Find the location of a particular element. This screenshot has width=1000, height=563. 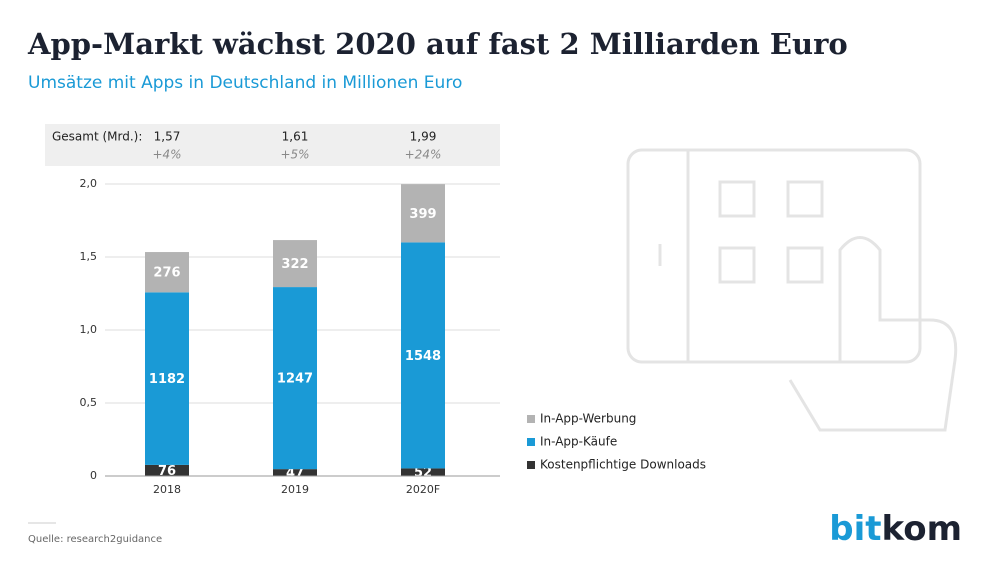

legend-label: In-App-Werbung is located at coordinates (588, 419).